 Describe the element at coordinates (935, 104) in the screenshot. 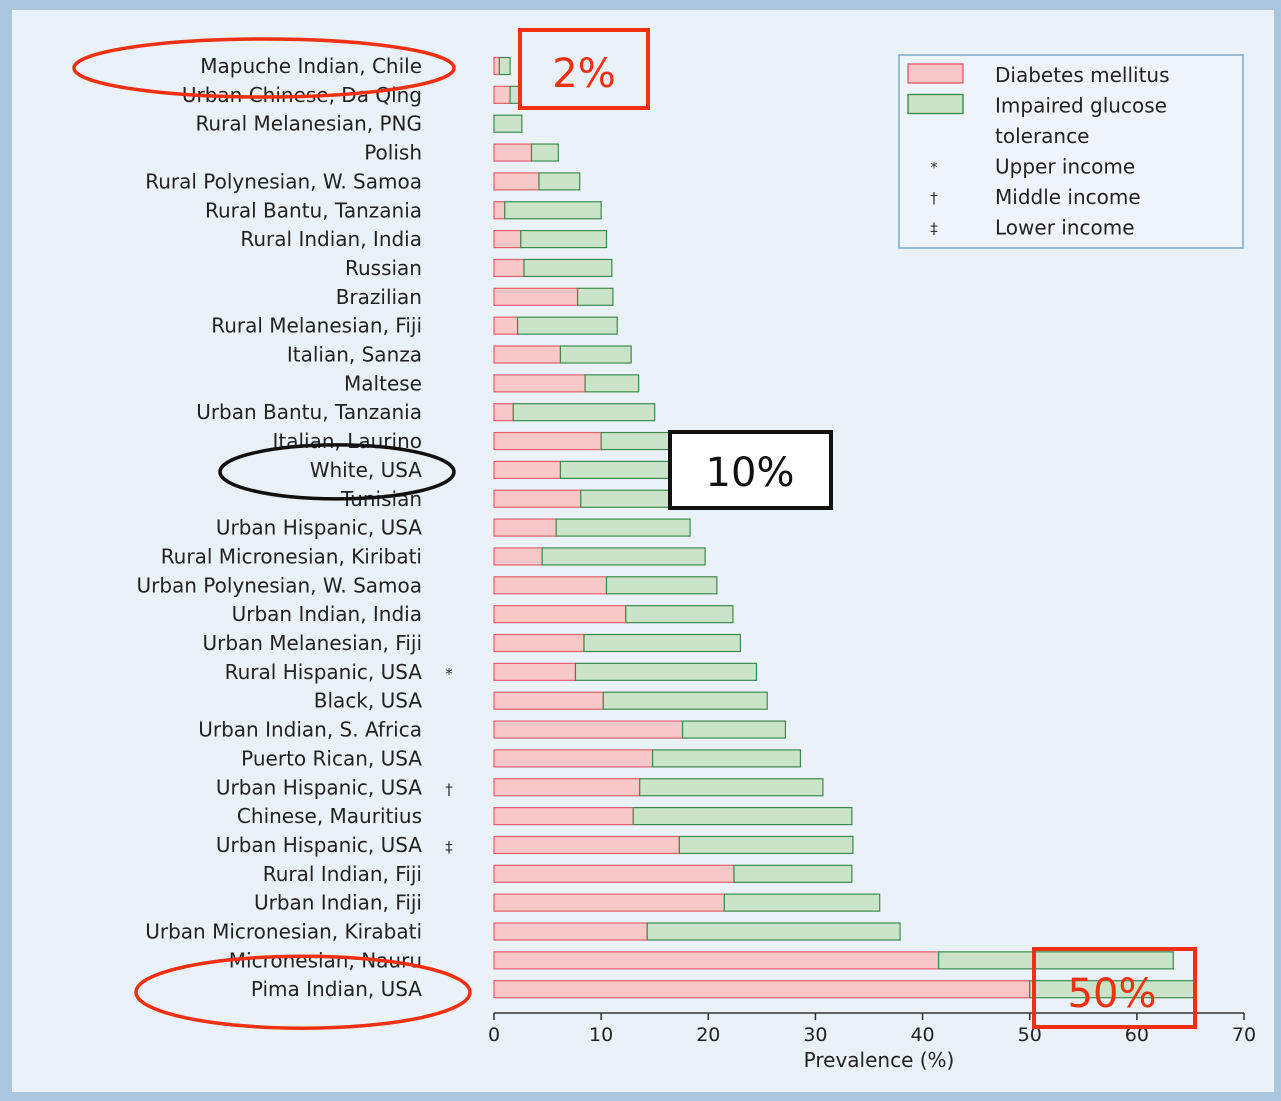

I see `legend-swatch-igt` at that location.